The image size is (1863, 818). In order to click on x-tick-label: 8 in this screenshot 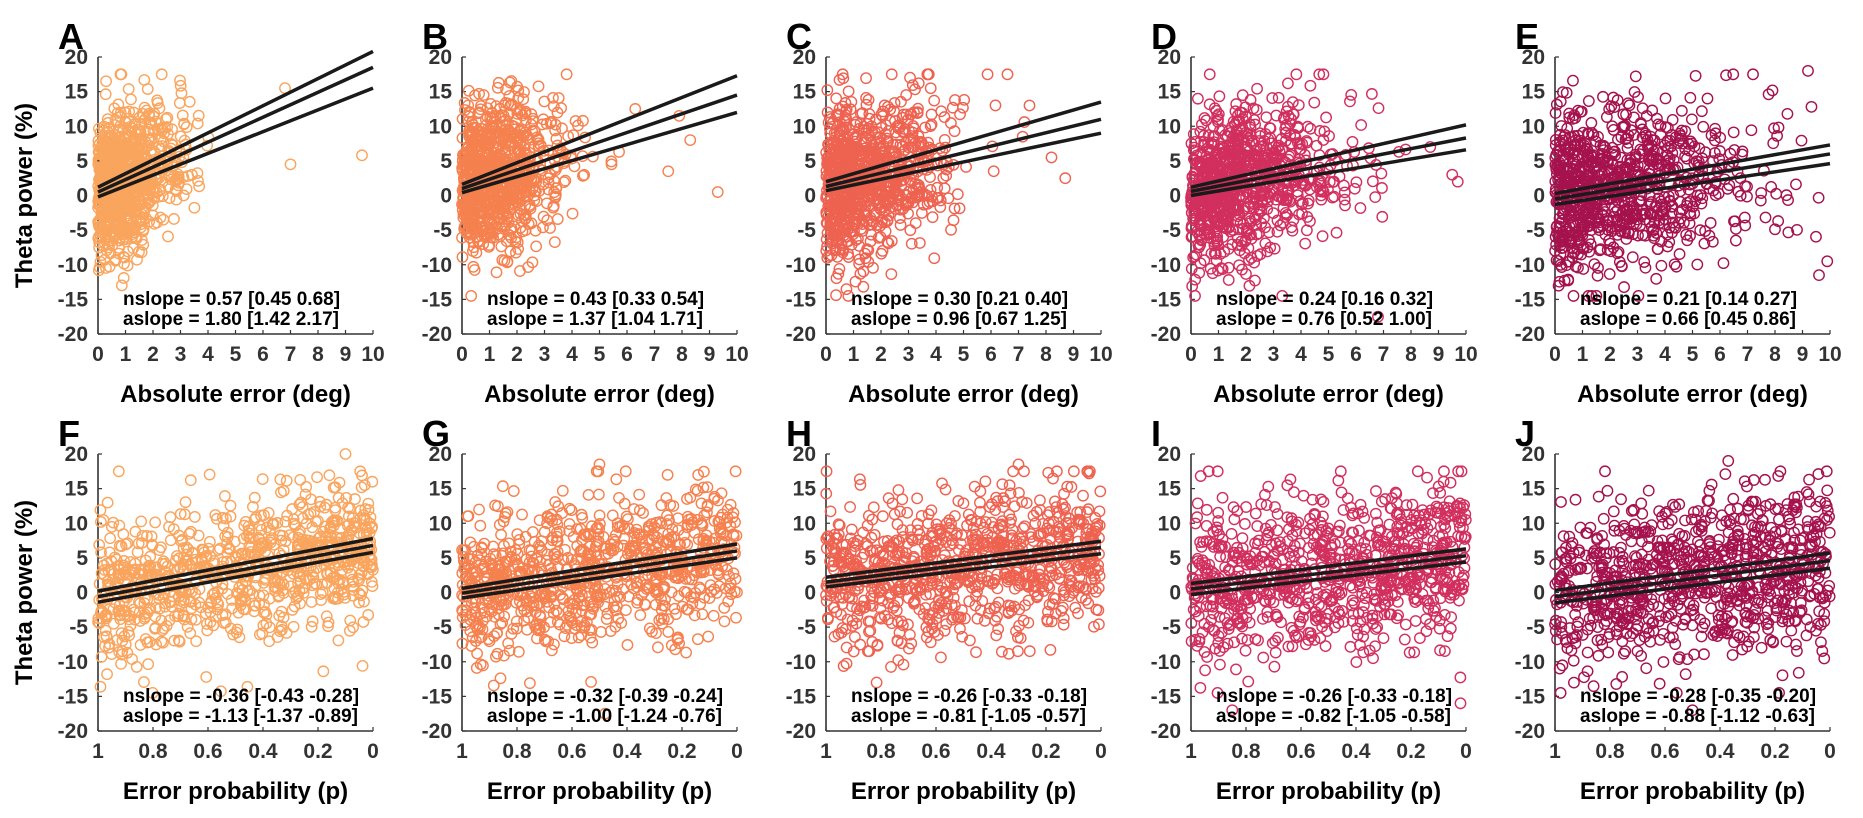, I will do `click(1411, 354)`.